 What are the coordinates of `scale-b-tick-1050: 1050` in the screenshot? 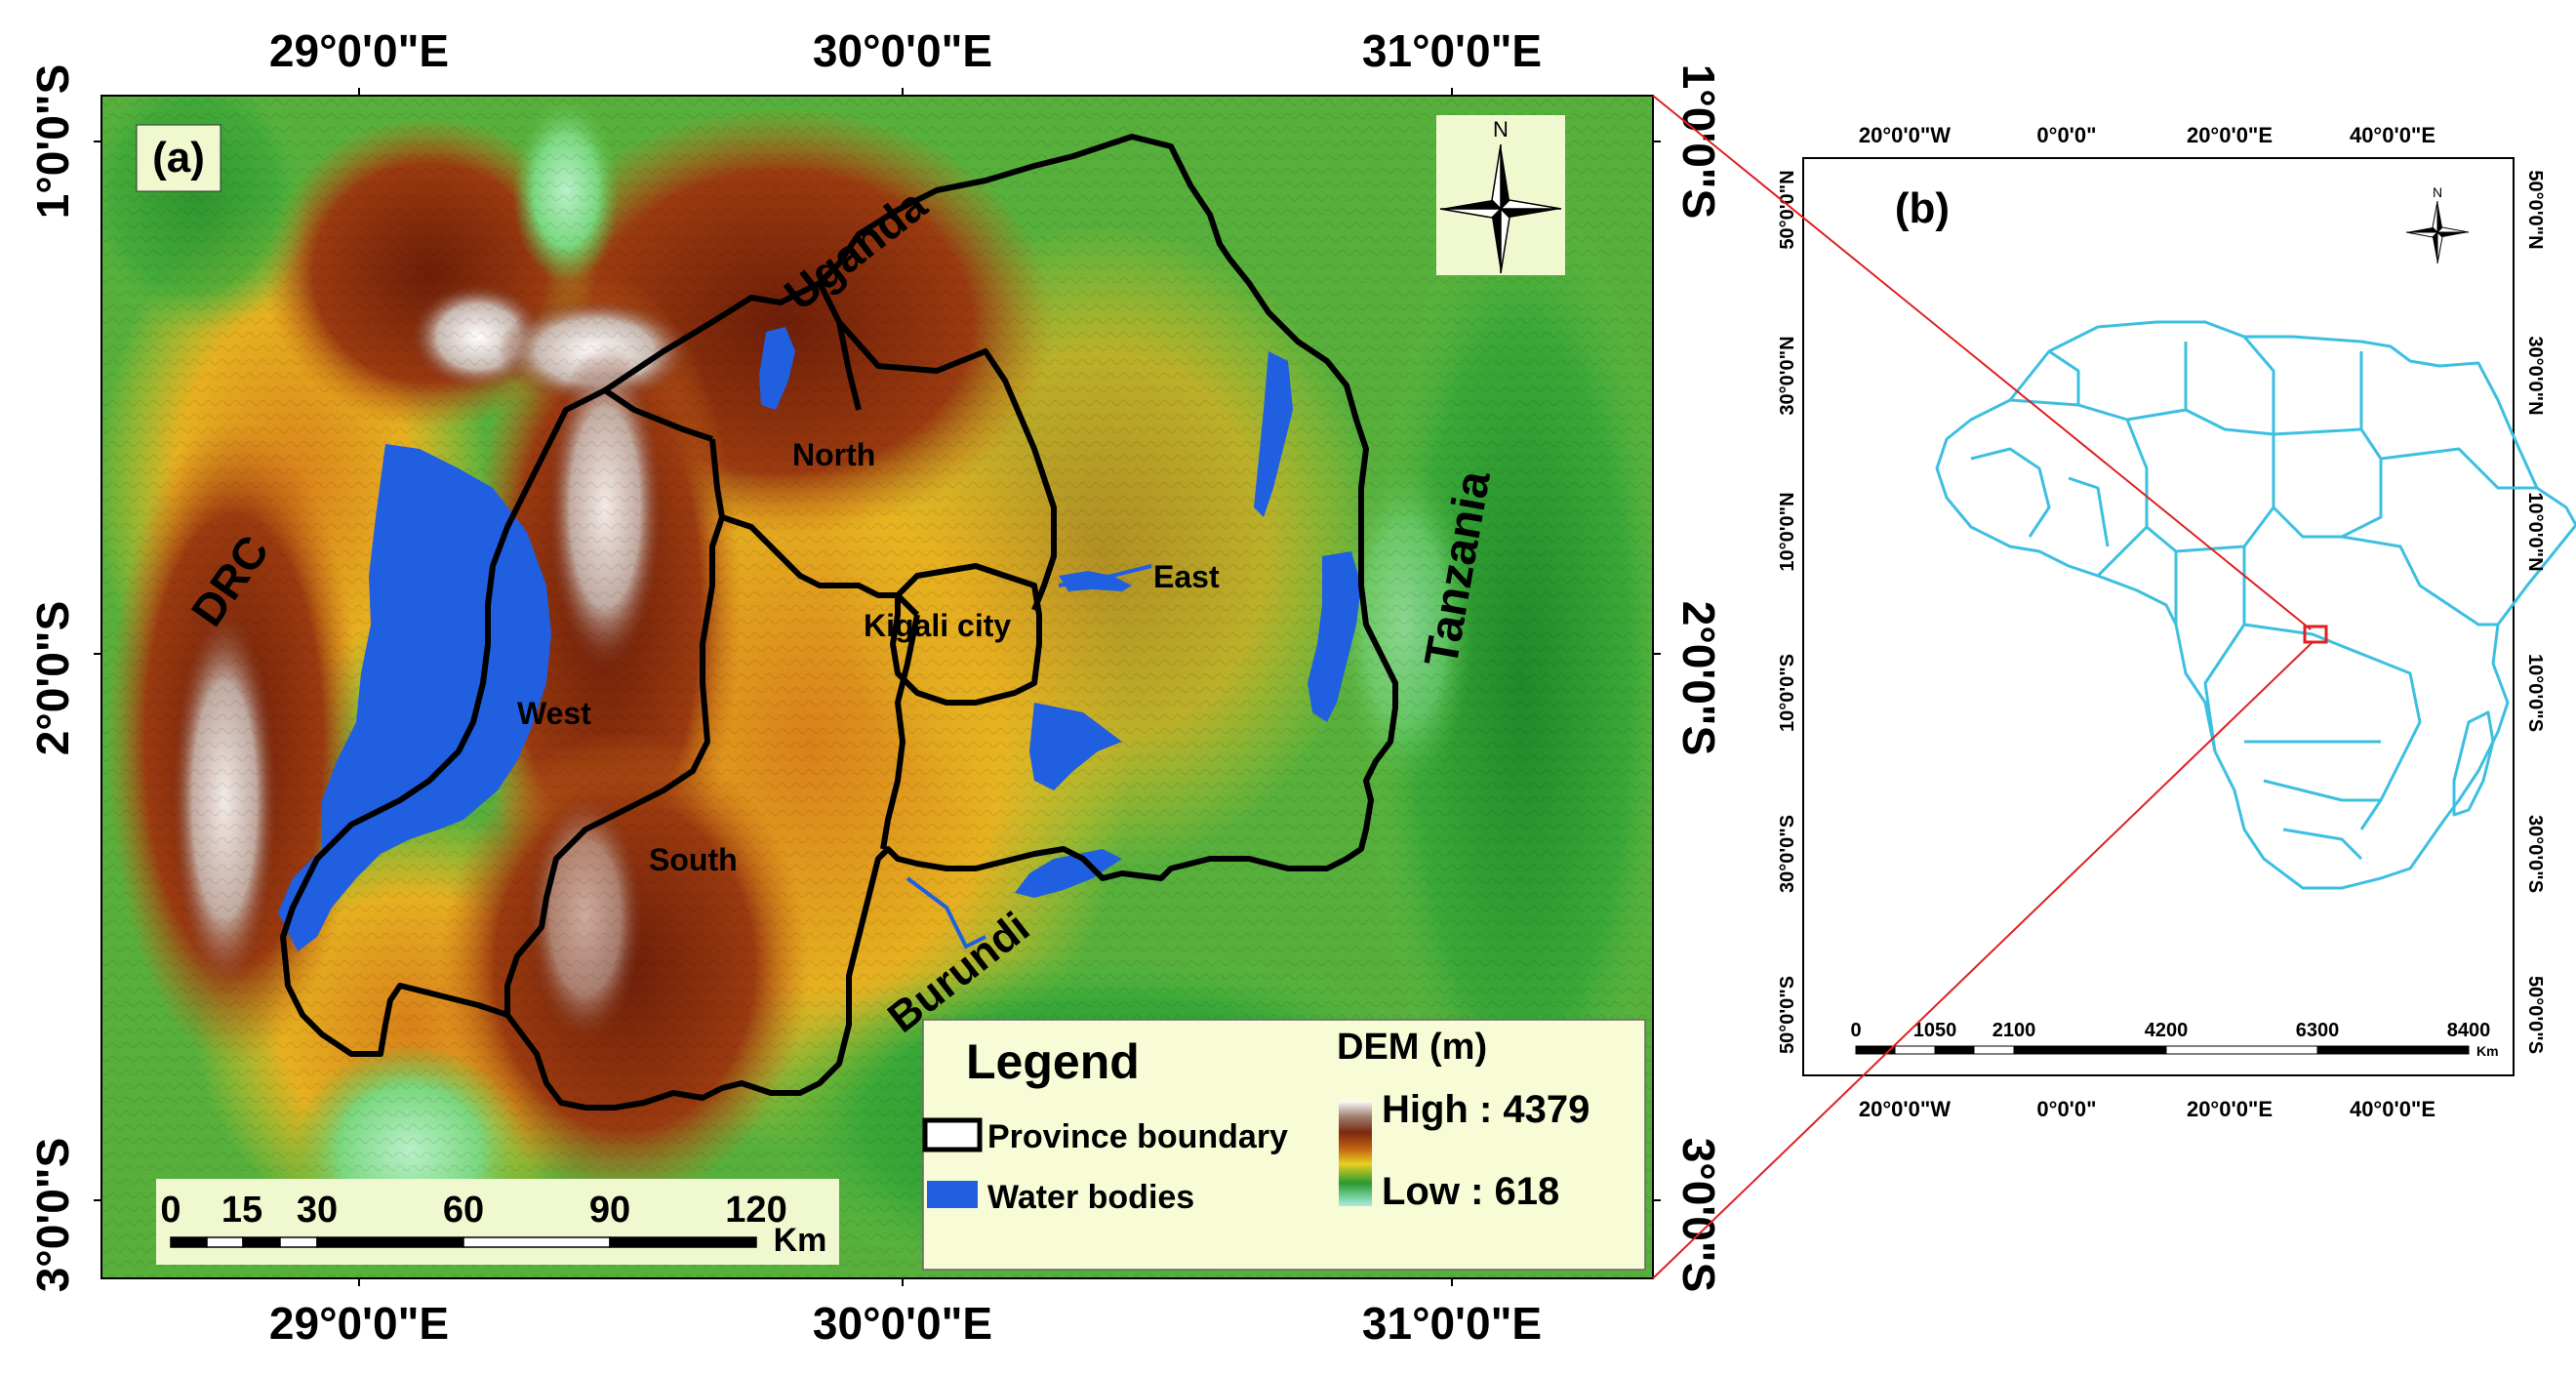 It's located at (1935, 1030).